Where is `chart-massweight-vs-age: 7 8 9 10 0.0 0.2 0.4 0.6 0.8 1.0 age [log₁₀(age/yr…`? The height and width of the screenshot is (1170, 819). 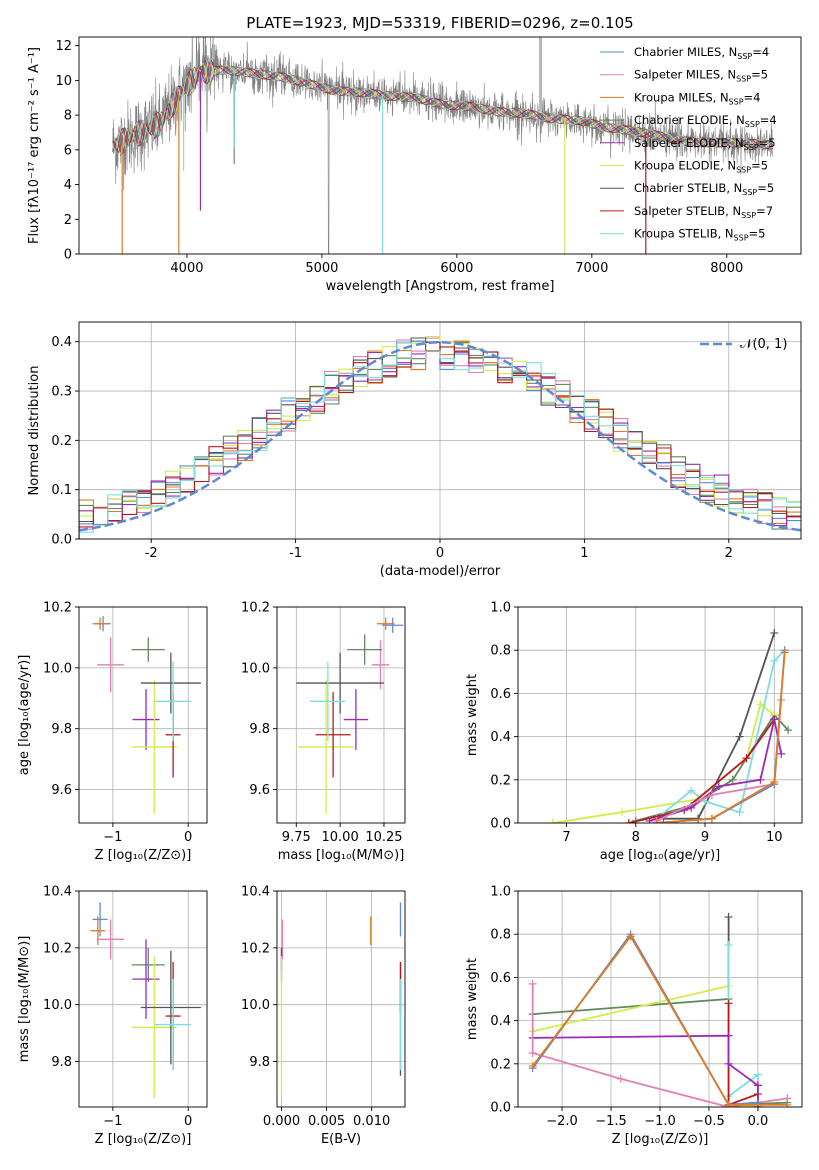
chart-massweight-vs-age: 7 8 9 10 0.0 0.2 0.4 0.6 0.8 1.0 age [log₁₀(age/yr… is located at coordinates (634, 732).